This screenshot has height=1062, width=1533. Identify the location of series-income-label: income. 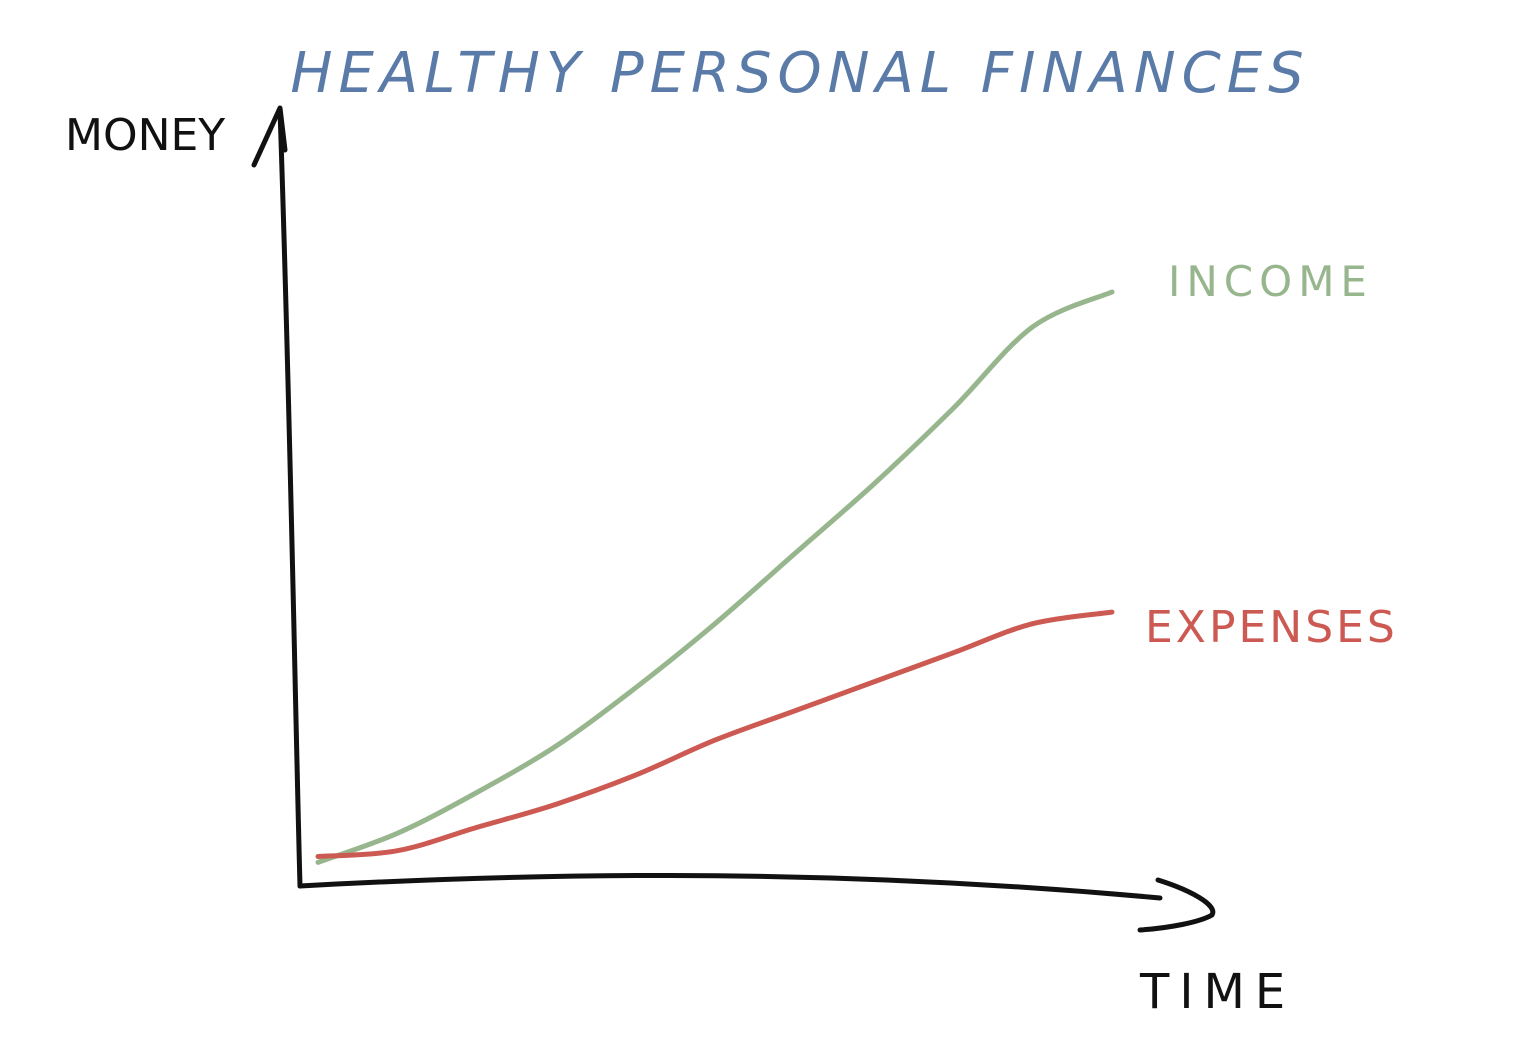
(1270, 281).